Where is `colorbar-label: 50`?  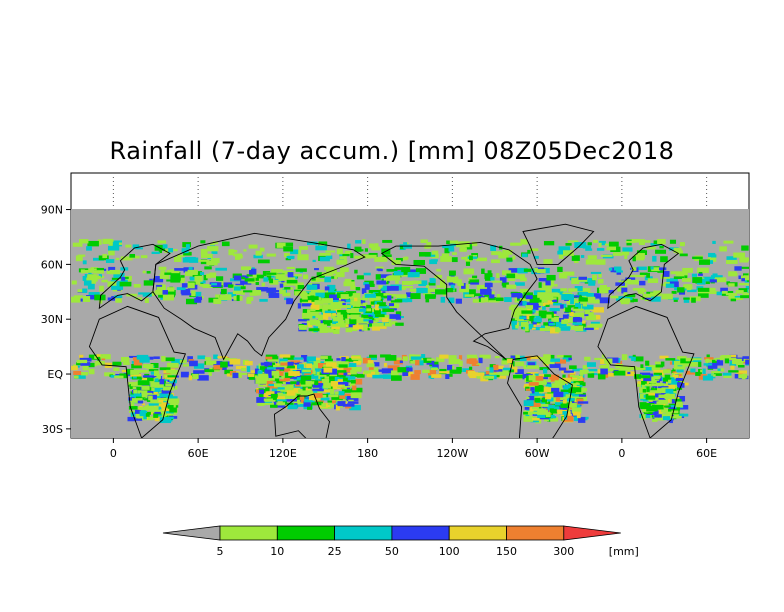
colorbar-label: 50 is located at coordinates (392, 551).